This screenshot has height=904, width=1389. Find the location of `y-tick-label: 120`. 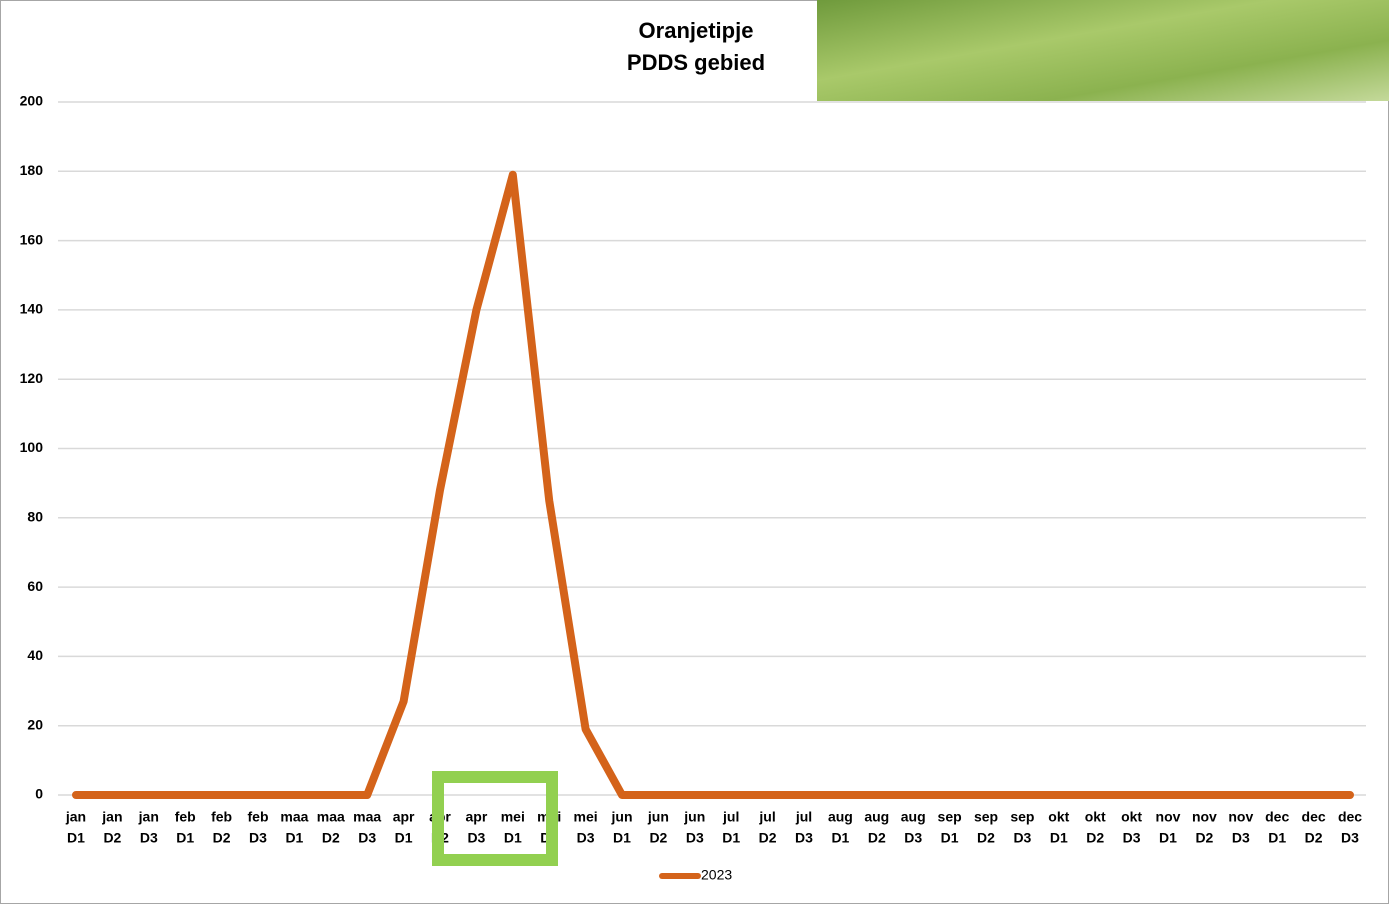

y-tick-label: 120 is located at coordinates (32, 378).